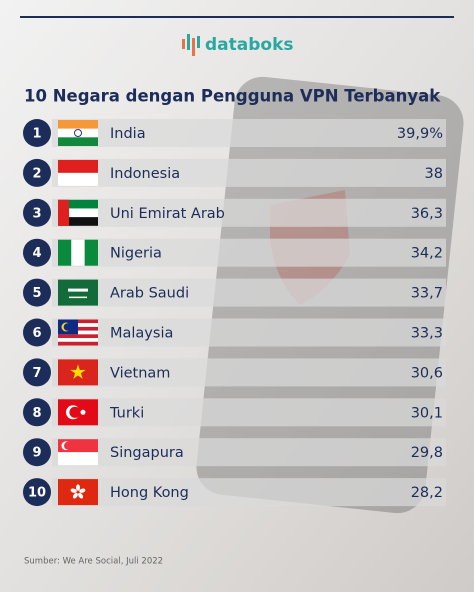  I want to click on value: 34,2, so click(427, 254).